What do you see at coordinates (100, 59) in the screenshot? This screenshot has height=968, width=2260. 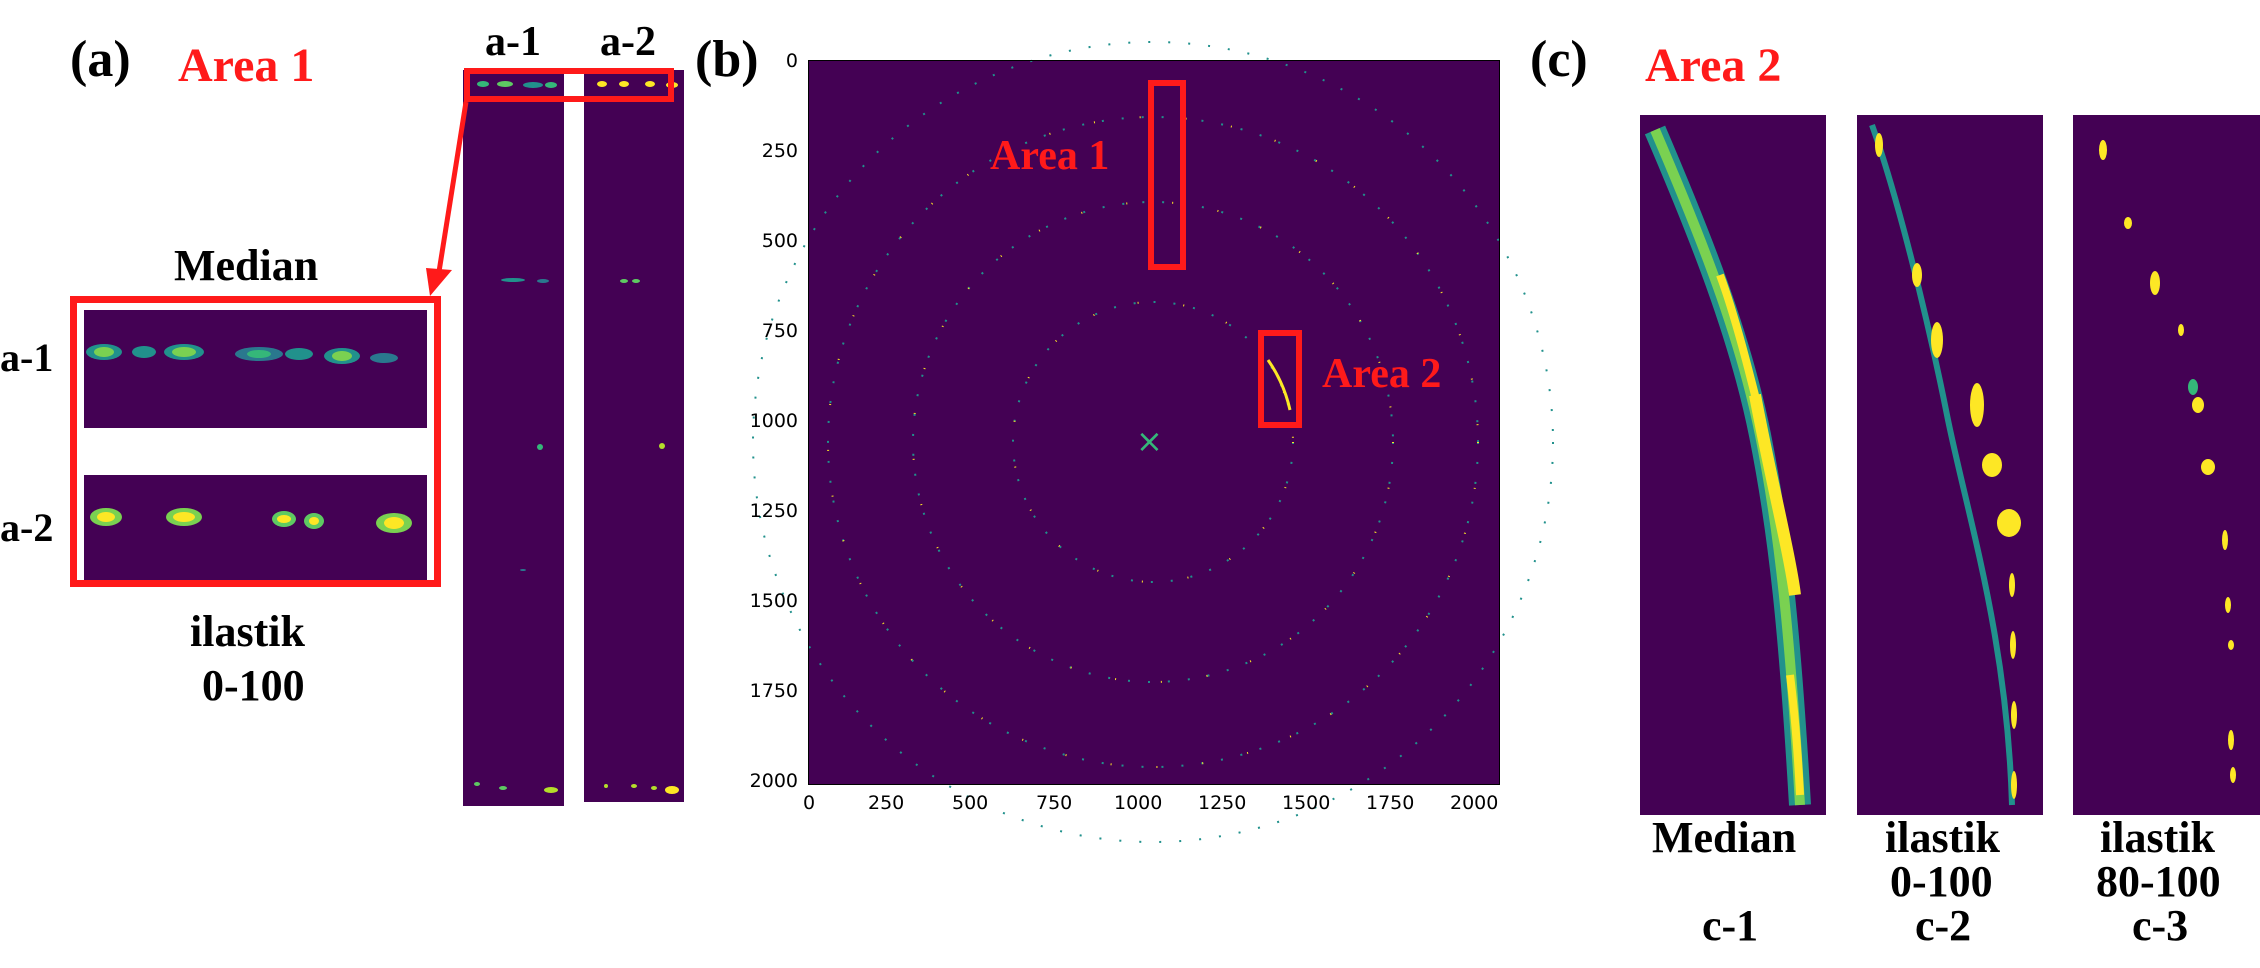 I see `panel-a-label: (a)` at bounding box center [100, 59].